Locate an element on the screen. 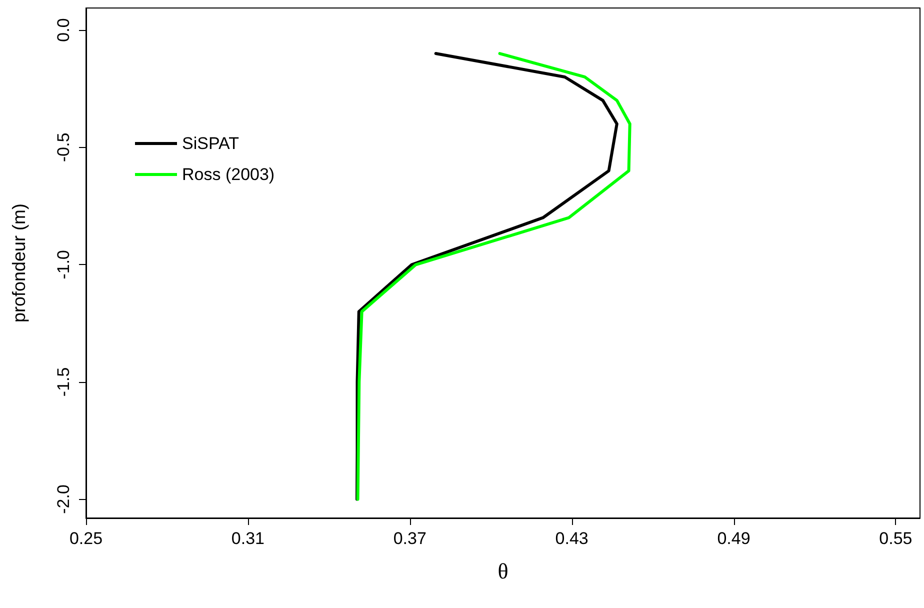 Image resolution: width=924 pixels, height=608 pixels. x-tick-label: 0.25 is located at coordinates (86, 538).